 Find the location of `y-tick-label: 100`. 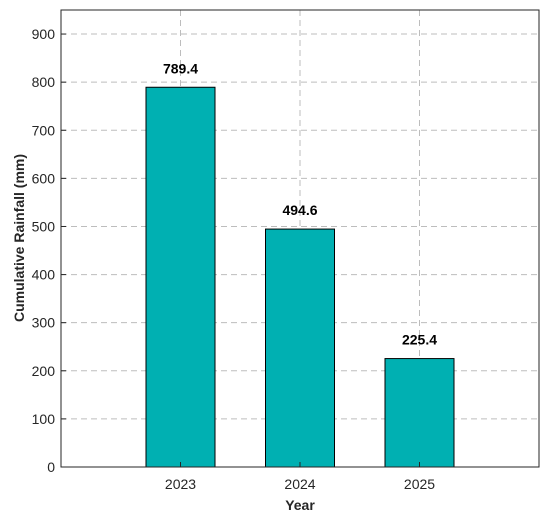

y-tick-label: 100 is located at coordinates (44, 419).